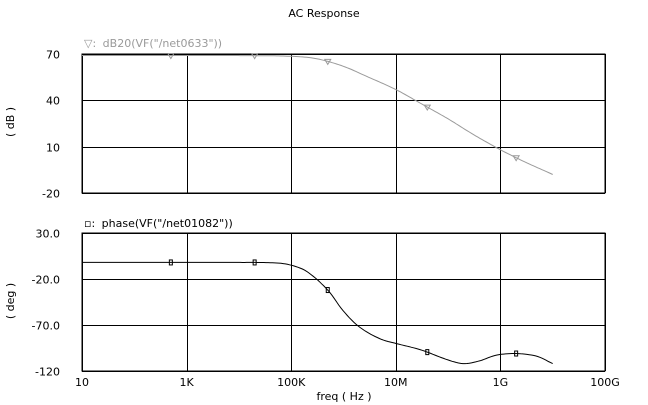 This screenshot has width=648, height=405. Describe the element at coordinates (324, 13) in the screenshot. I see `chart-title: AC Response` at that location.